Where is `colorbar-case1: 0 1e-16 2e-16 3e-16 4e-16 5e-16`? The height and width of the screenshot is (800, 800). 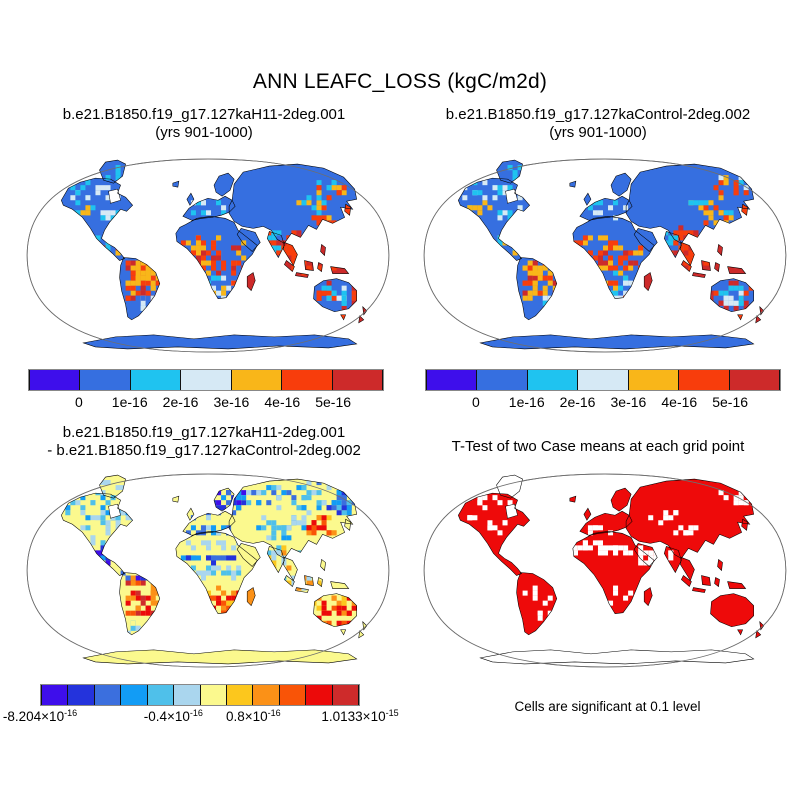
colorbar-case1: 0 1e-16 2e-16 3e-16 4e-16 5e-16 is located at coordinates (206, 391).